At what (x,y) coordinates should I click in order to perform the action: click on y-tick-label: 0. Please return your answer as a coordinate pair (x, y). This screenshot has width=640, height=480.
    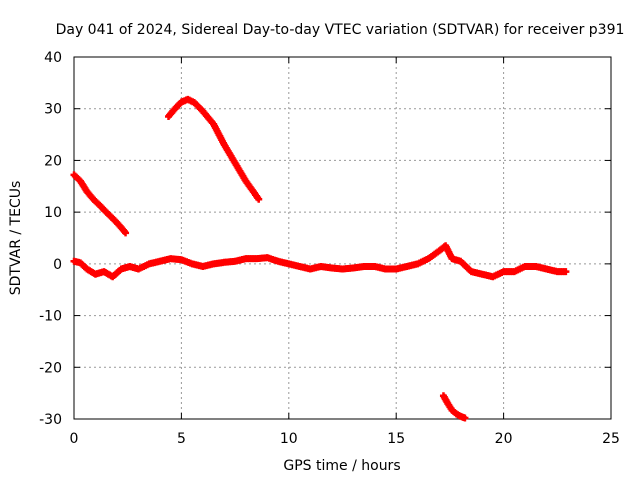
    Looking at the image, I should click on (57, 265).